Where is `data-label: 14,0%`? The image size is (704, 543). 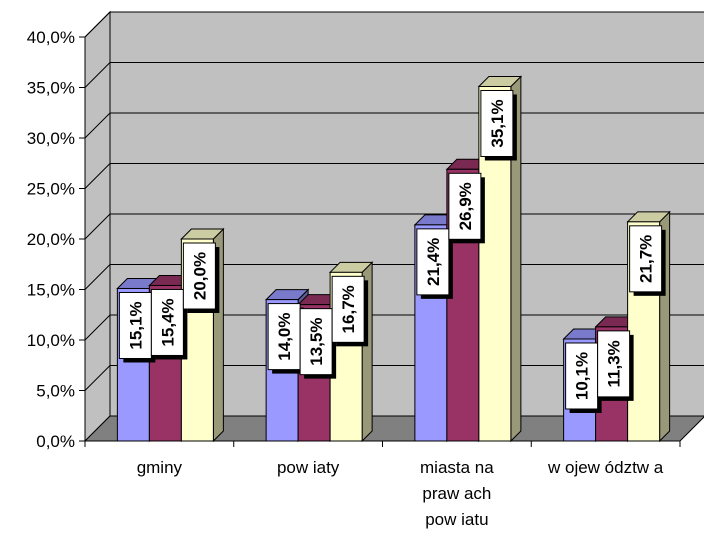
data-label: 14,0% is located at coordinates (284, 336).